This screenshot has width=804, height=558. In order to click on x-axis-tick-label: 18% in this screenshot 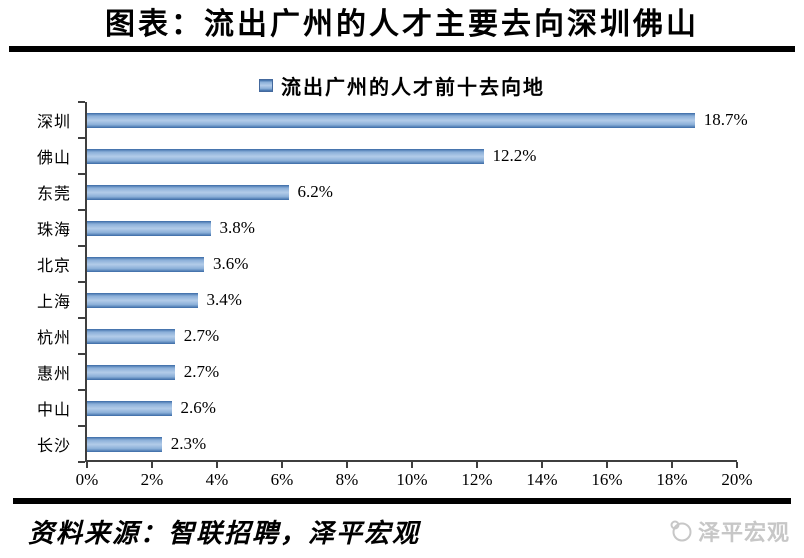, I will do `click(672, 479)`.